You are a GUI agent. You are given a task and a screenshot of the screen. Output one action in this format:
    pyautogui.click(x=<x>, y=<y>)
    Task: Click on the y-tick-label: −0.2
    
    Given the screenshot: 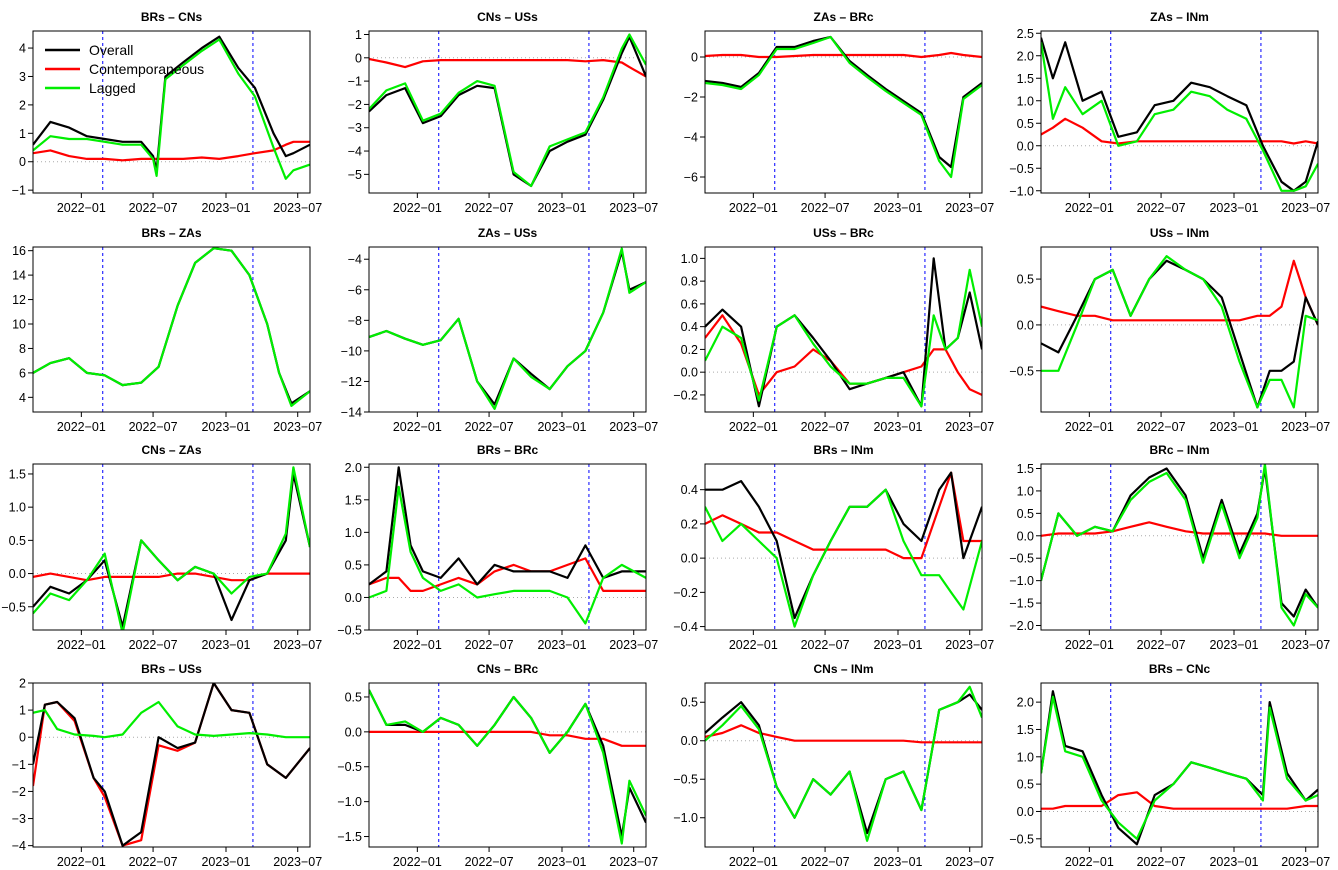 What is the action you would take?
    pyautogui.click(x=685, y=395)
    